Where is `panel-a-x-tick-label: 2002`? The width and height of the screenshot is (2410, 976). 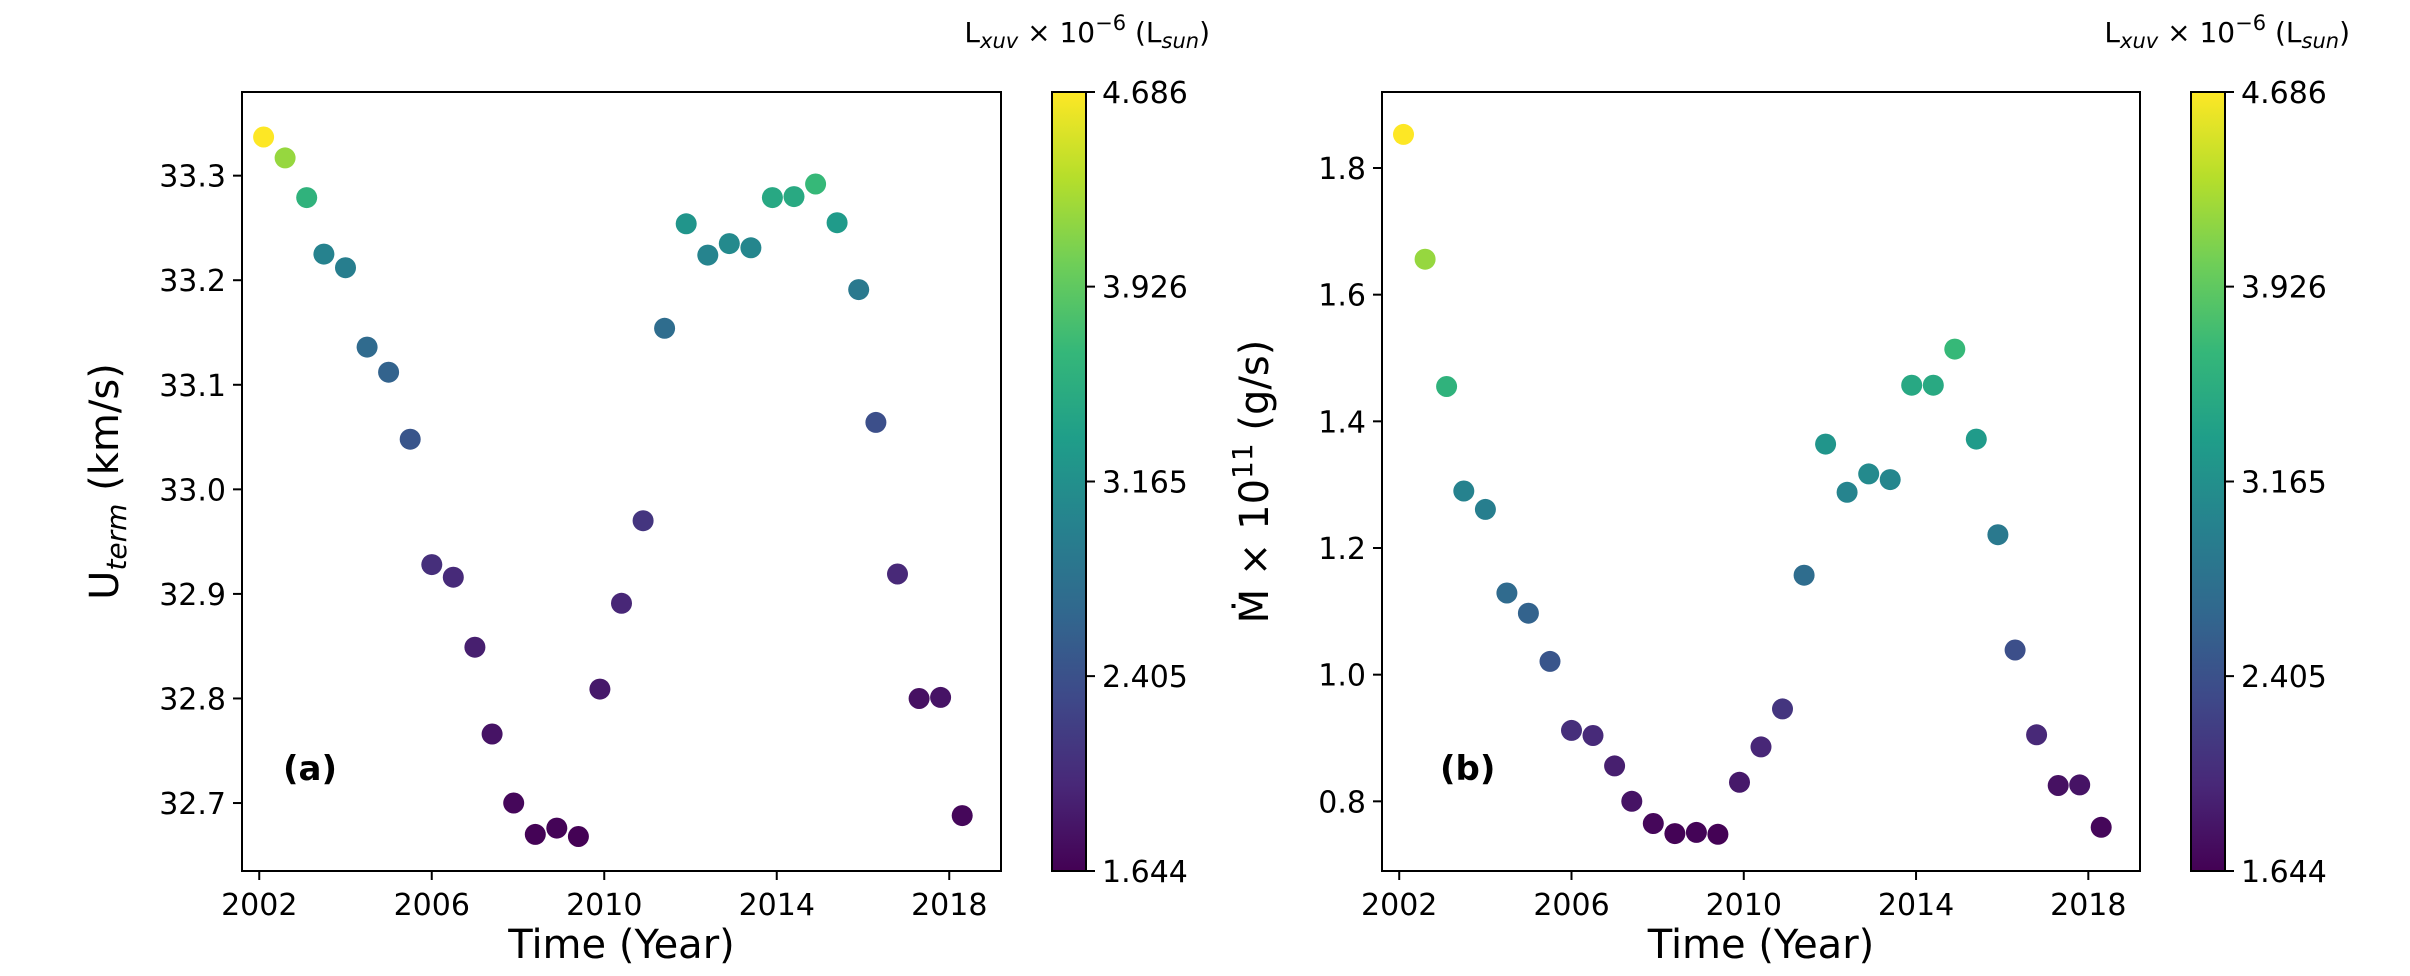
panel-a-x-tick-label: 2002 is located at coordinates (259, 905).